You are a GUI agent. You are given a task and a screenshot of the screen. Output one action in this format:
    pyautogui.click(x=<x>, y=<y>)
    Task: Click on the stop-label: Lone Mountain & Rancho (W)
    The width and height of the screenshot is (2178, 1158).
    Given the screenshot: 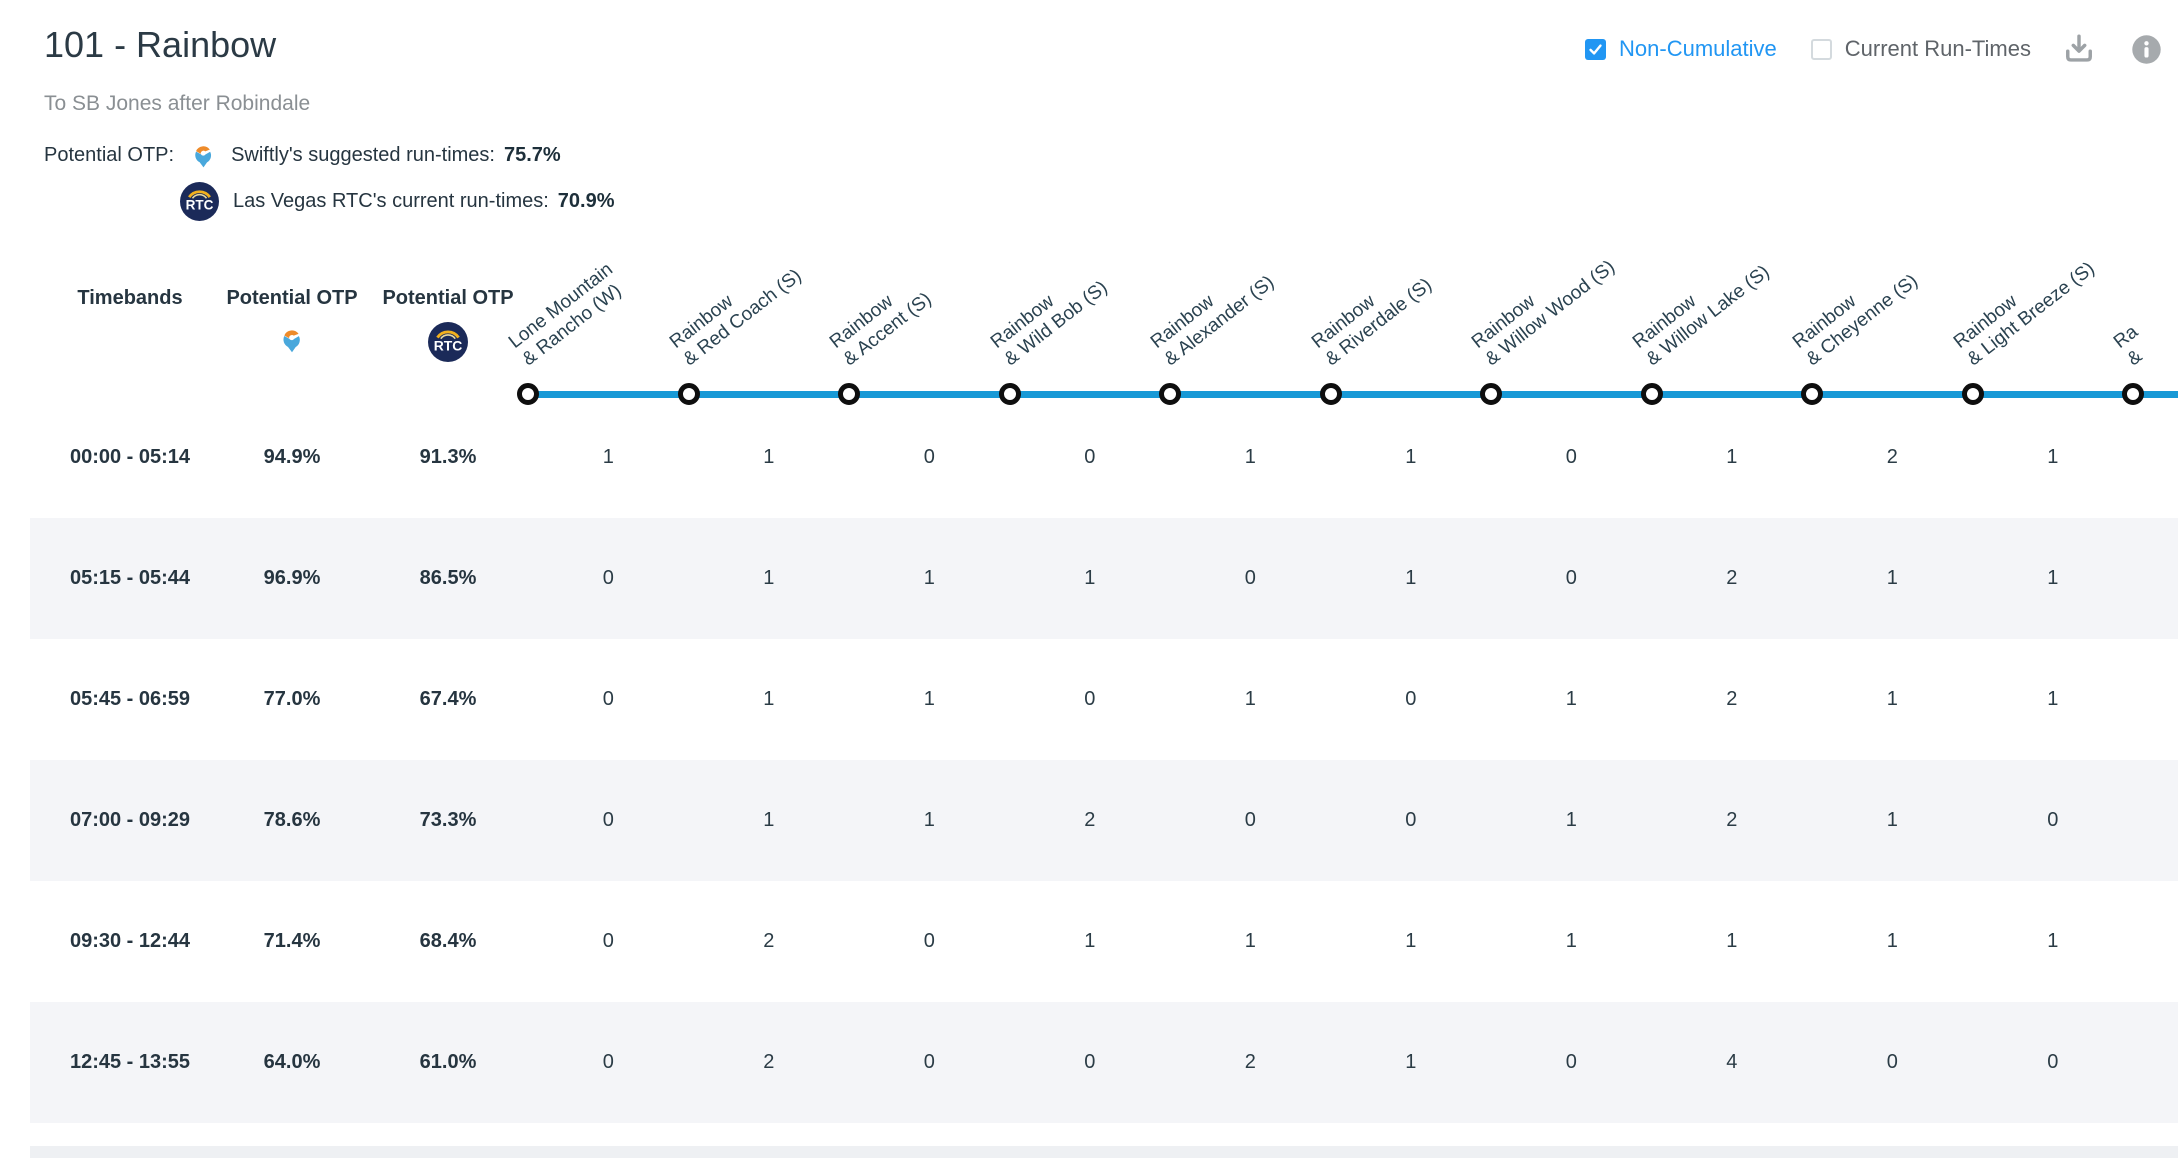 What is the action you would take?
    pyautogui.click(x=565, y=314)
    